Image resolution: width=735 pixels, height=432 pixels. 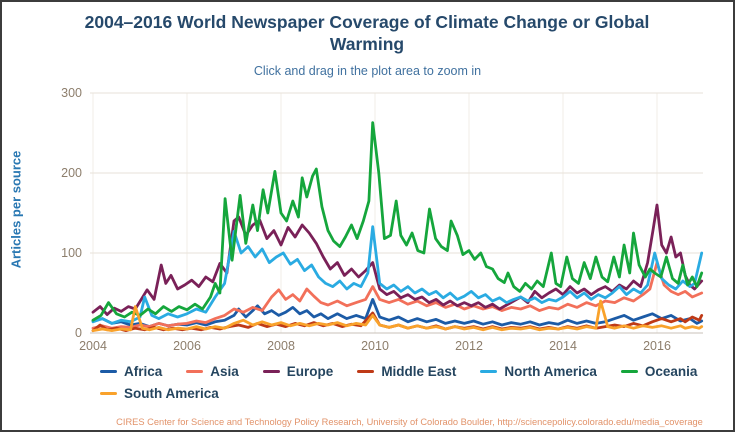 What do you see at coordinates (550, 371) in the screenshot?
I see `legend-label-north-america: North America` at bounding box center [550, 371].